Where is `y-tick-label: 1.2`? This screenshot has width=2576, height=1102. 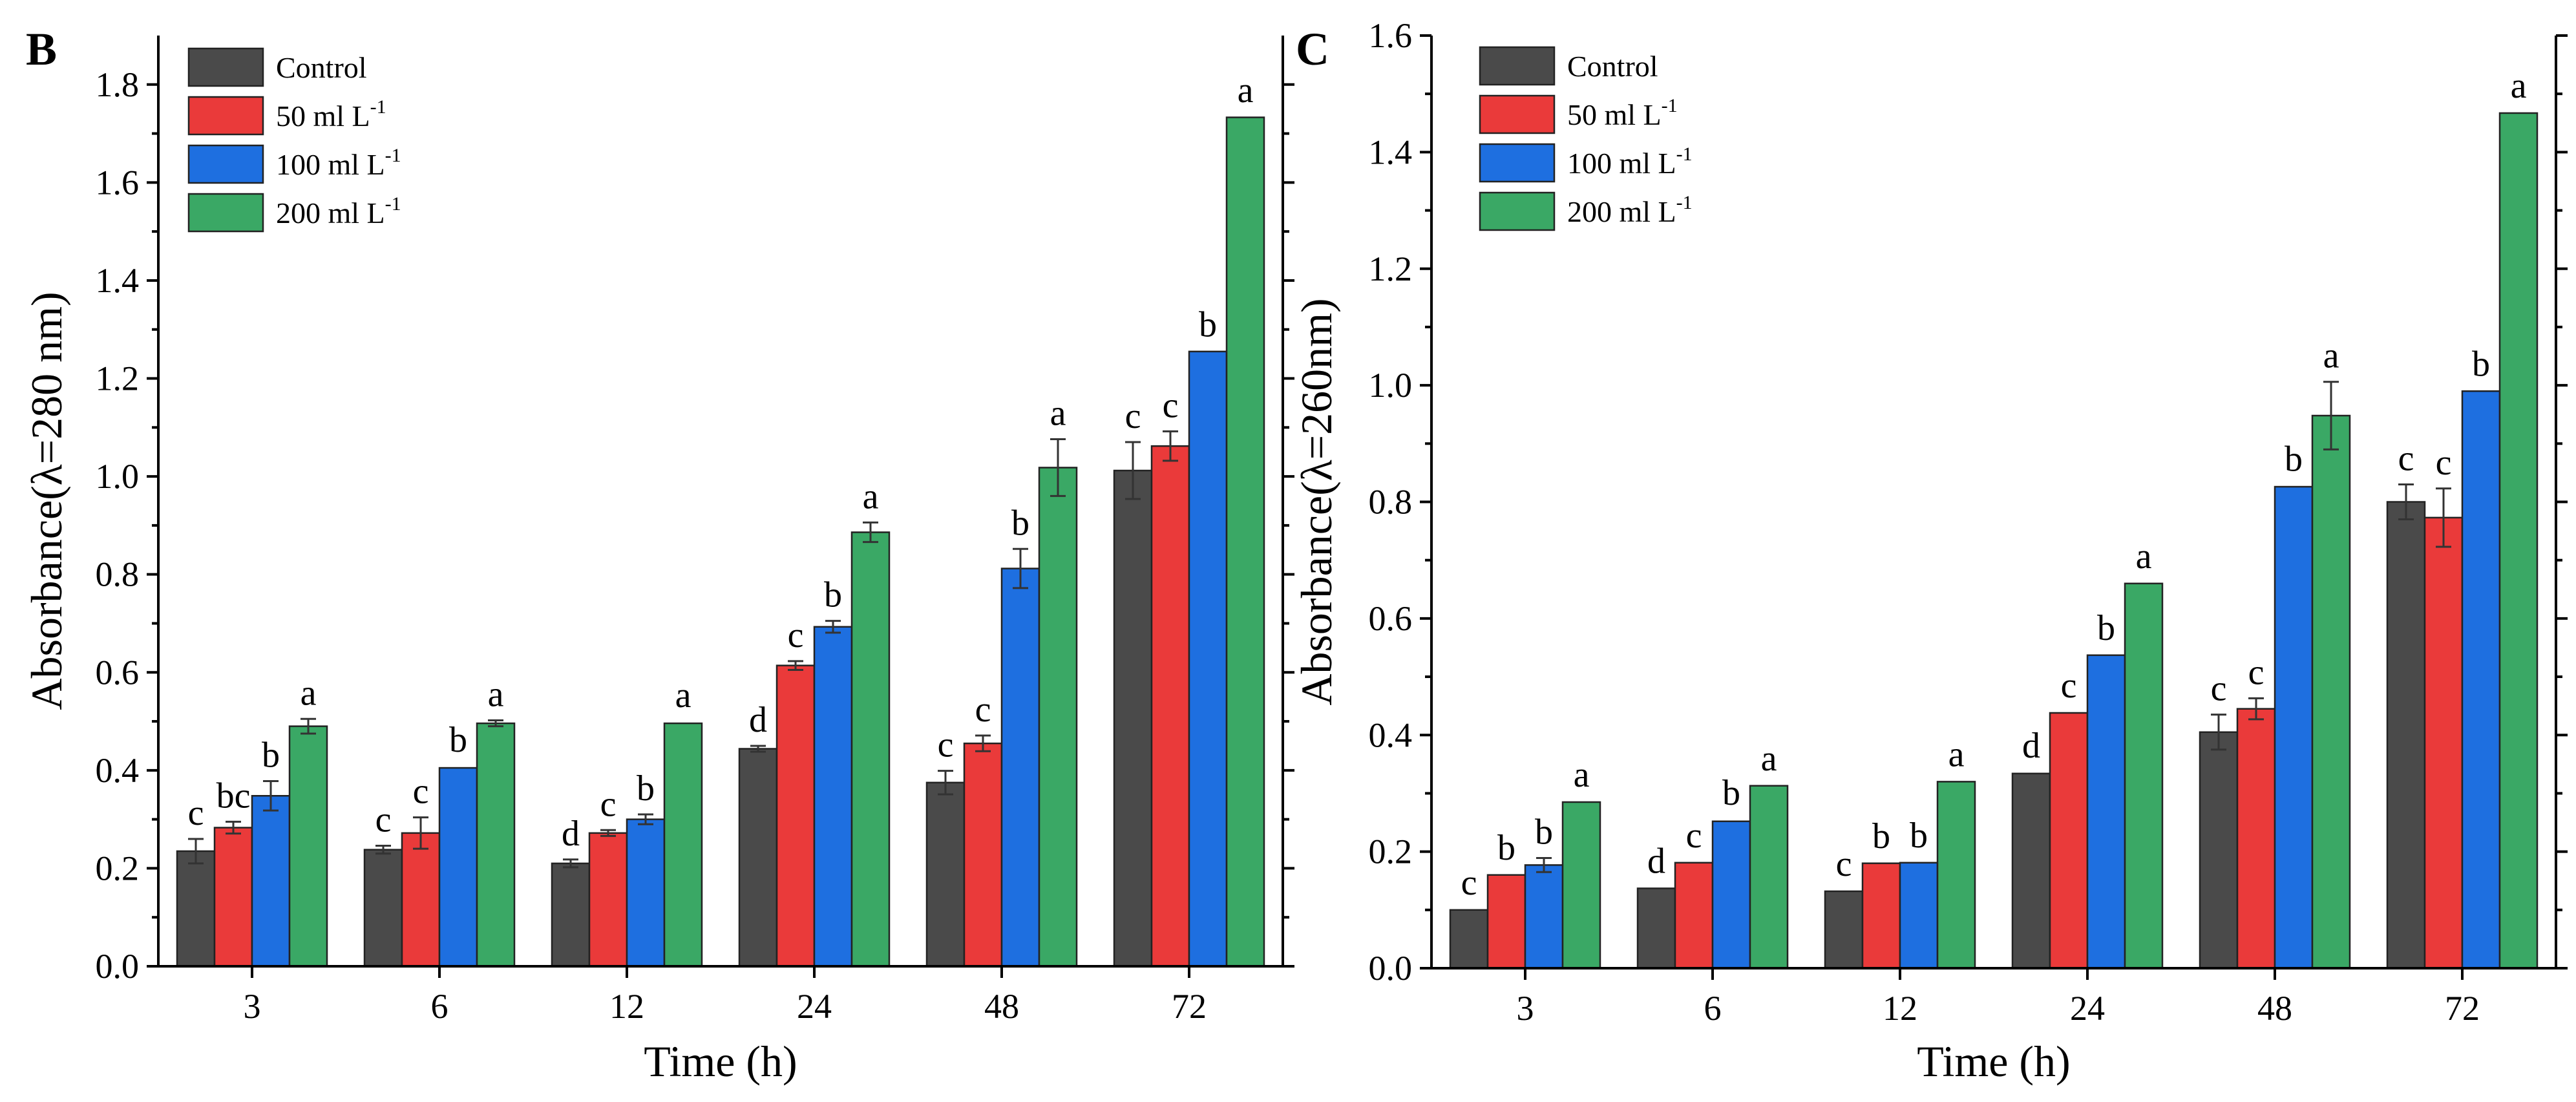
y-tick-label: 1.2 is located at coordinates (1391, 268).